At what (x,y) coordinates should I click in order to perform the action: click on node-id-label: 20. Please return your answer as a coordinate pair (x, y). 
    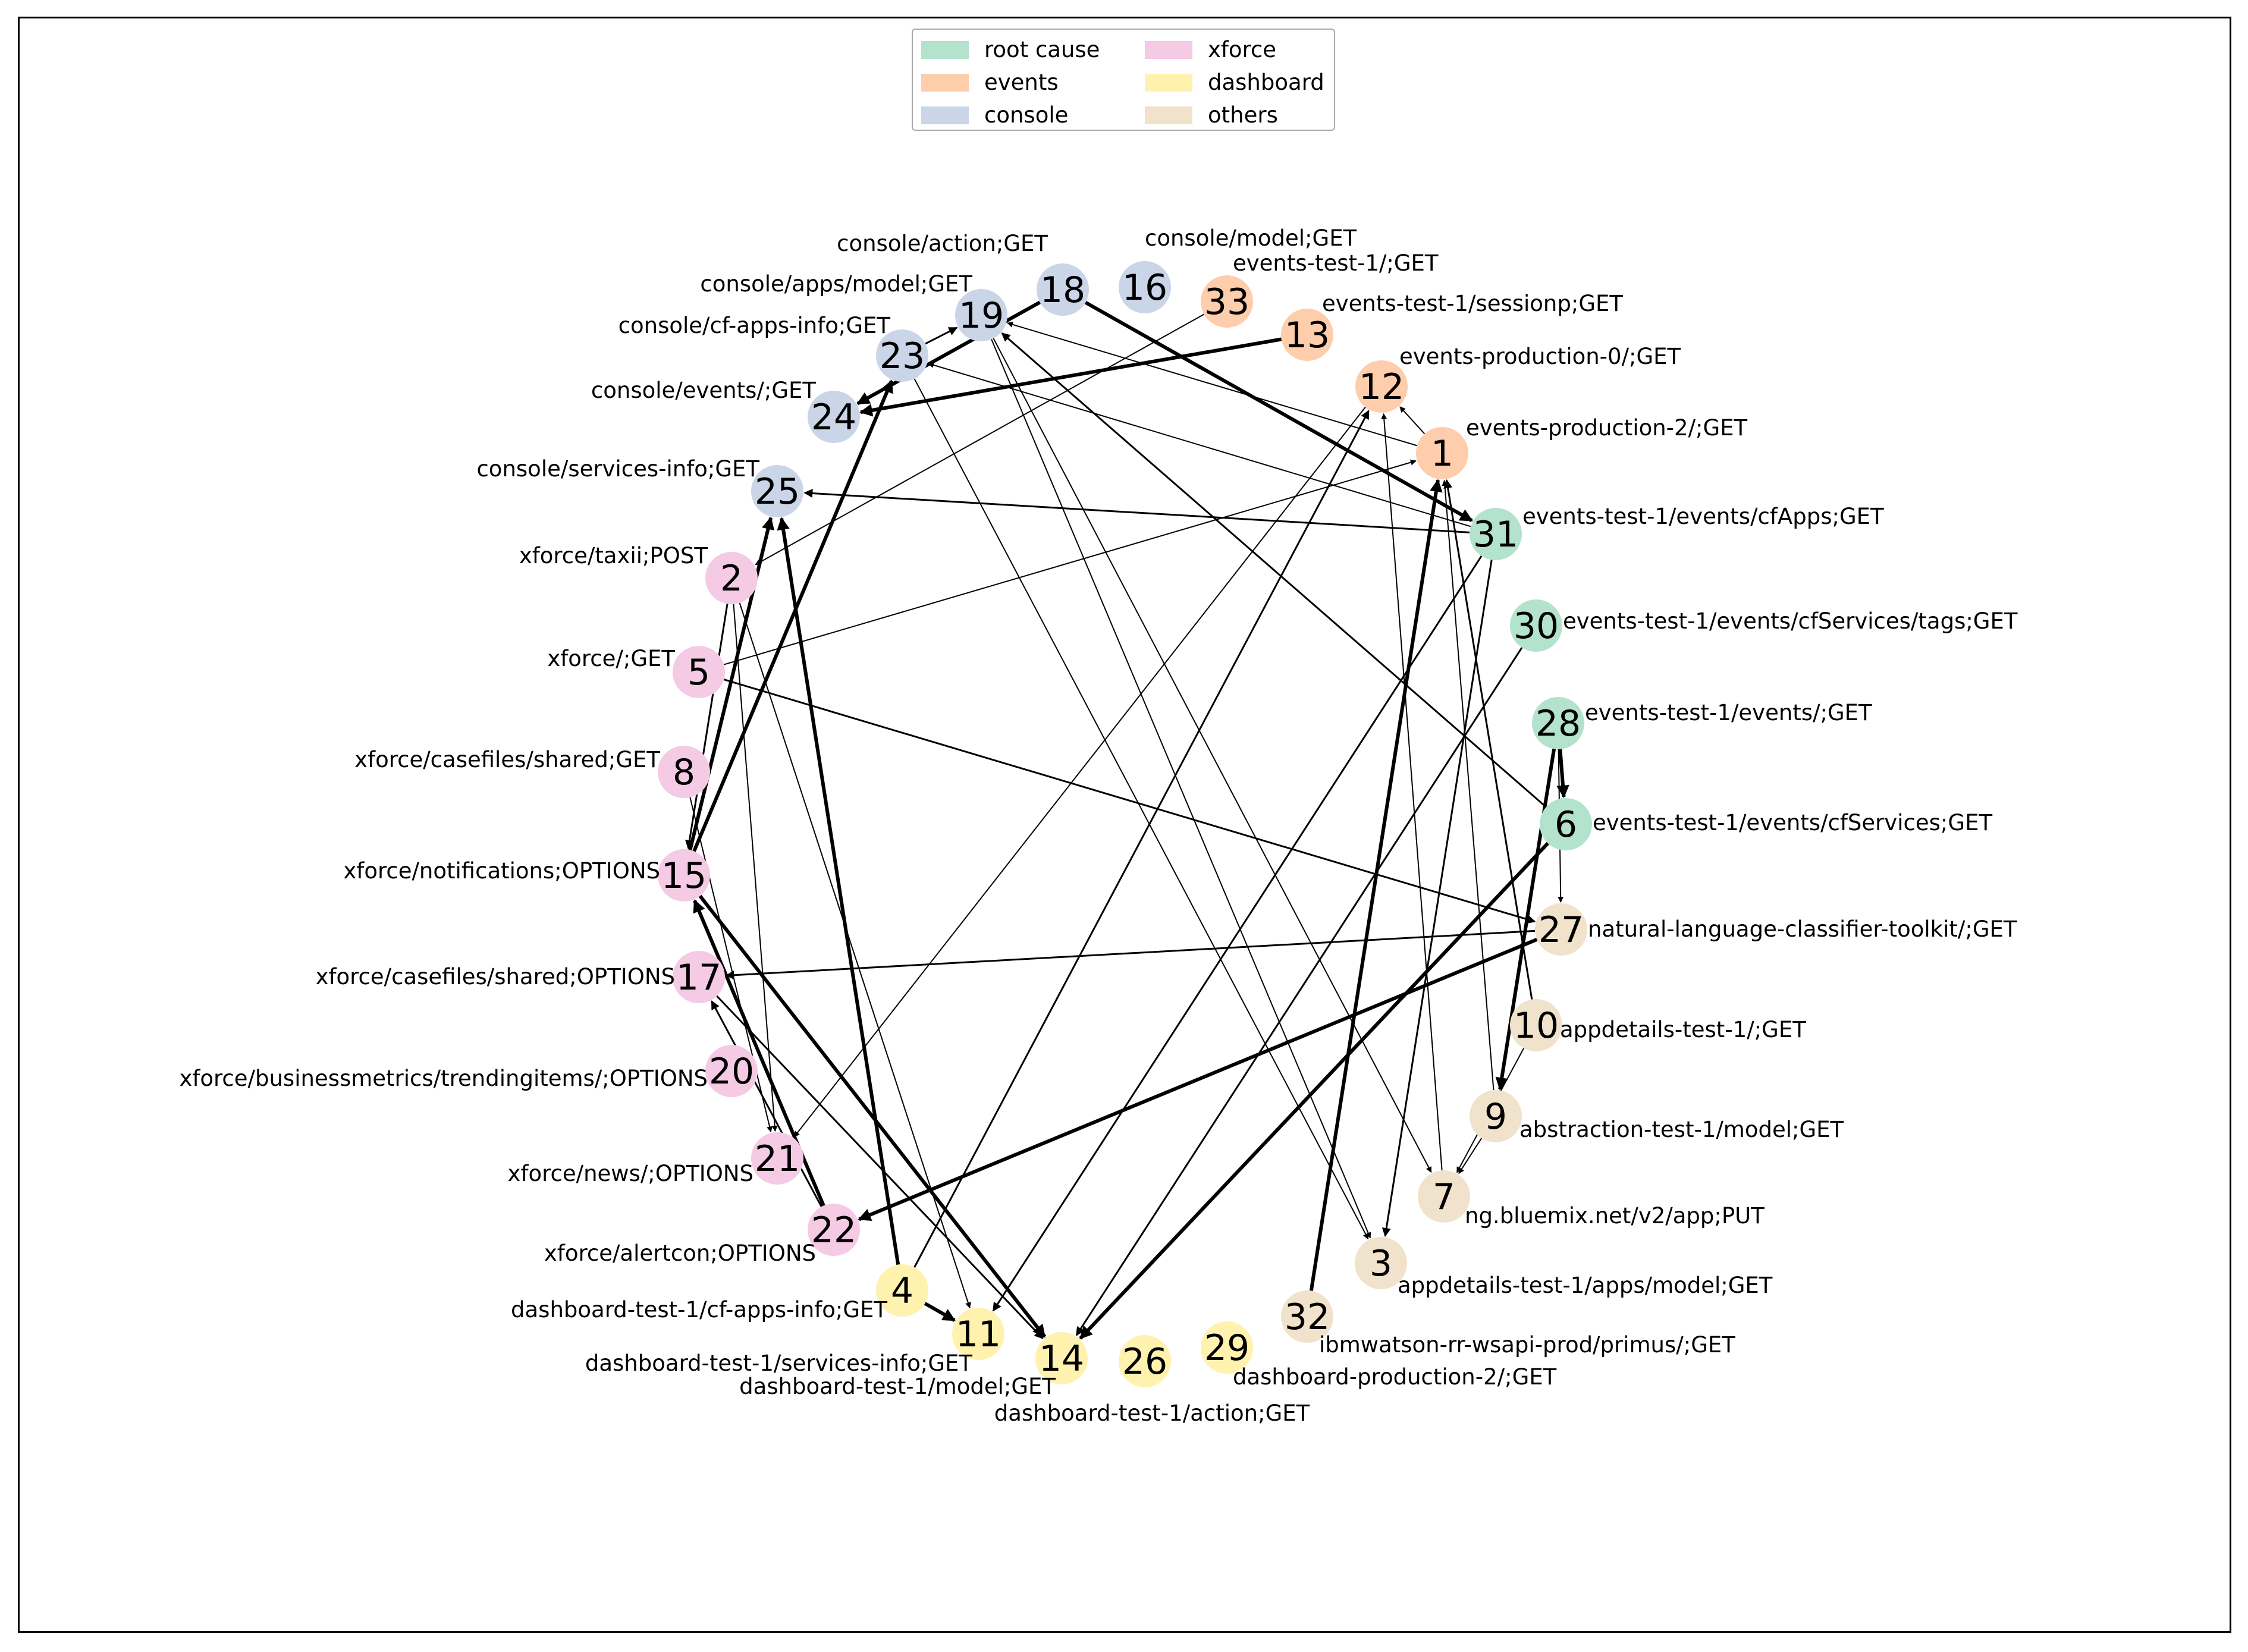
    Looking at the image, I should click on (731, 1071).